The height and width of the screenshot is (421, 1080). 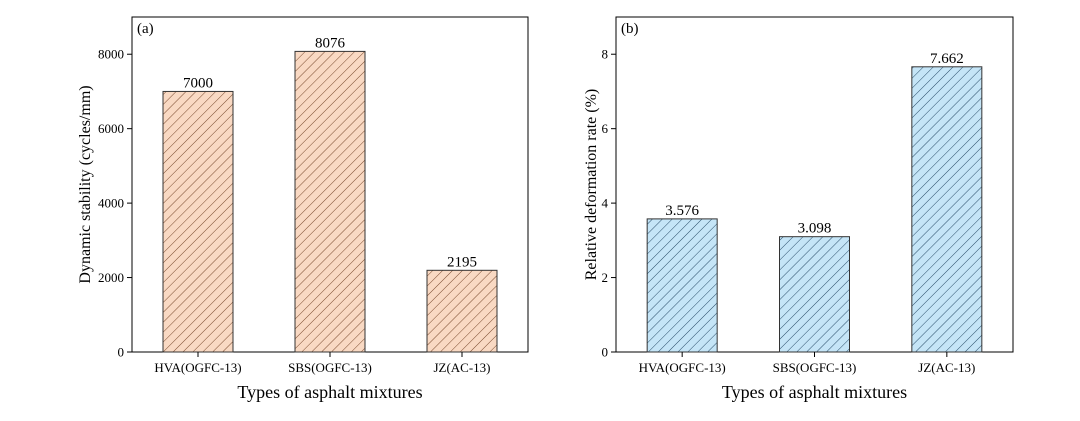 What do you see at coordinates (947, 59) in the screenshot?
I see `value-label: 7.662` at bounding box center [947, 59].